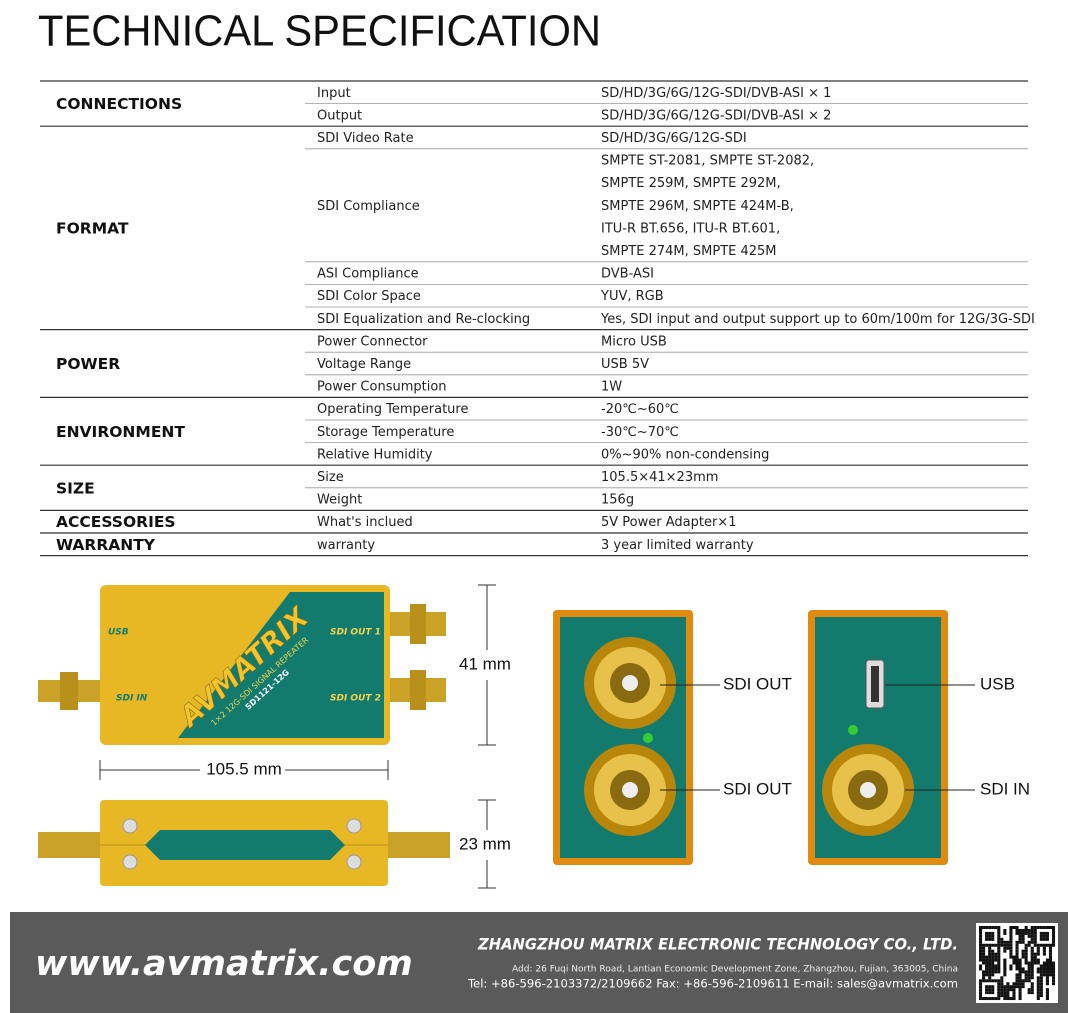 This screenshot has height=1013, width=1068. I want to click on spec-value: ITU-R BT.656, ITU-R BT.601,, so click(690, 228).